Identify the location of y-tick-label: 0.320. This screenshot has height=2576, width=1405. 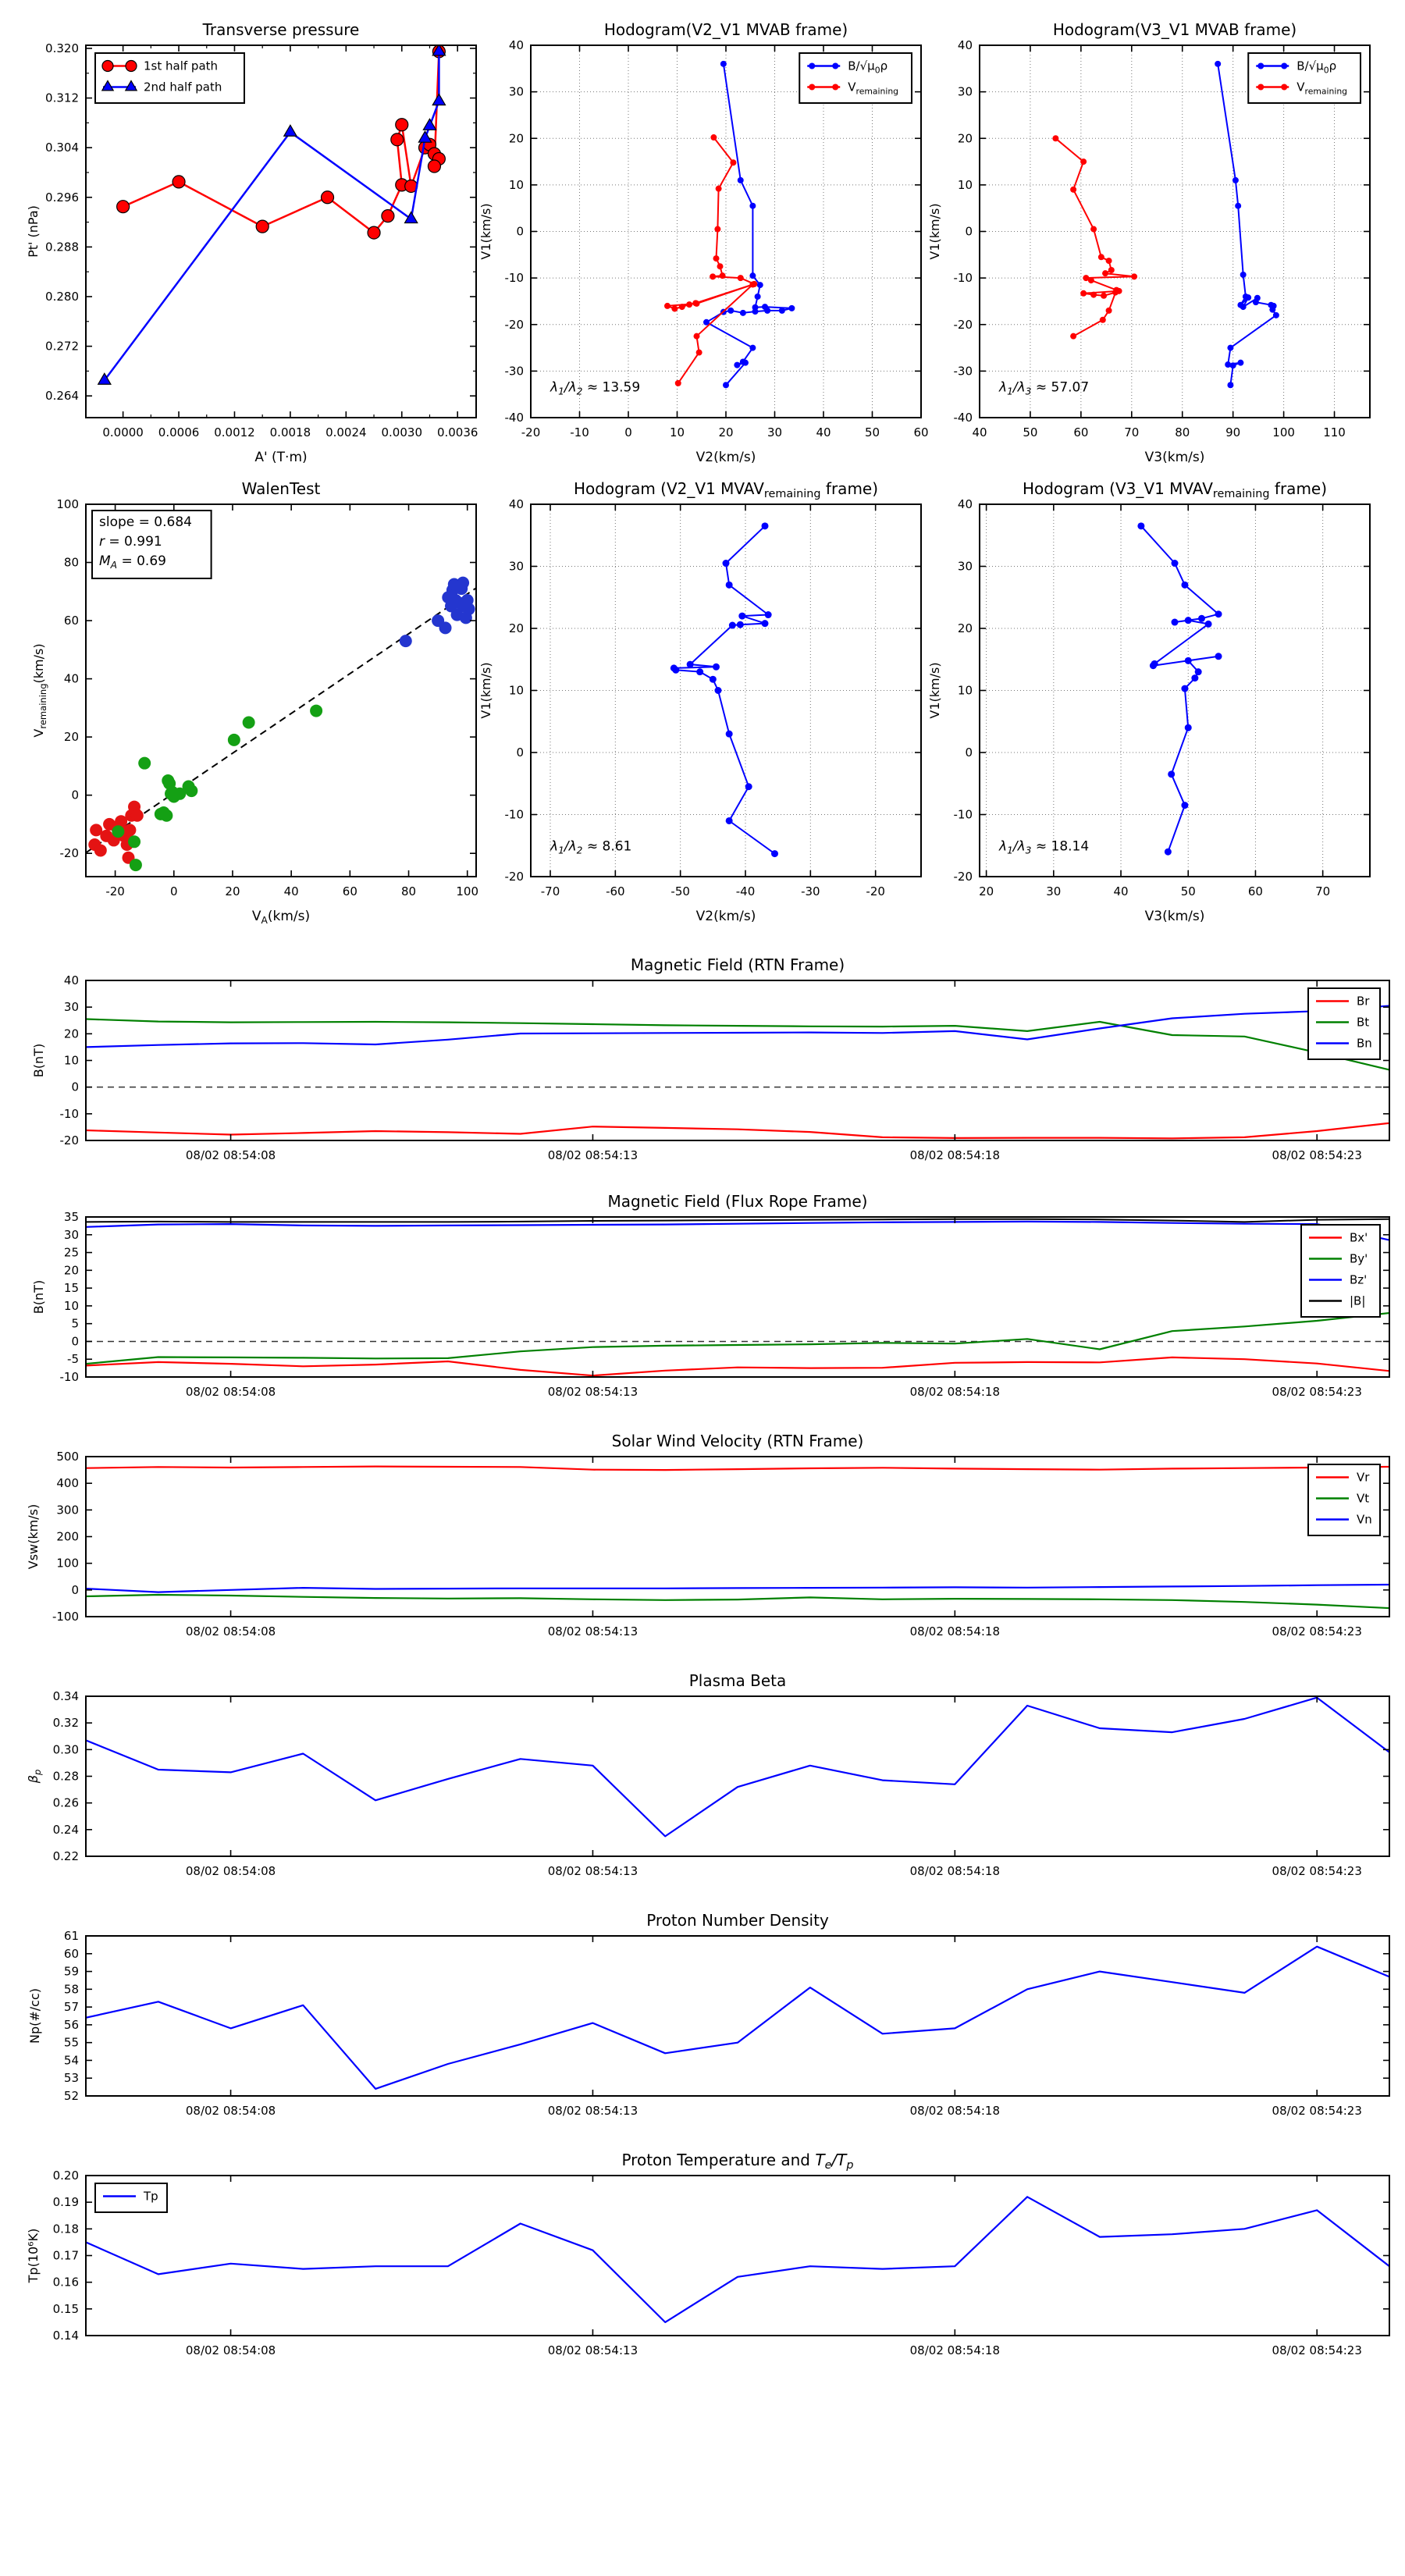
(62, 48).